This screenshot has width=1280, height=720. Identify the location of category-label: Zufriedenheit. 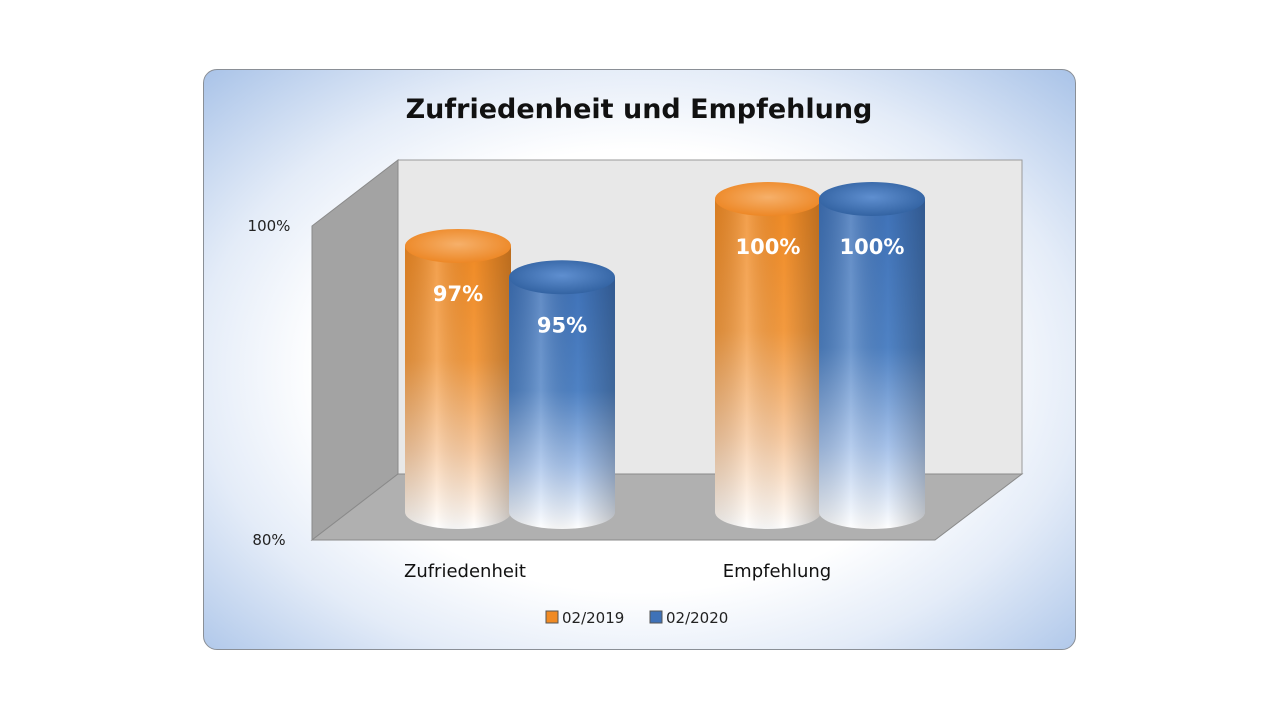
(465, 571).